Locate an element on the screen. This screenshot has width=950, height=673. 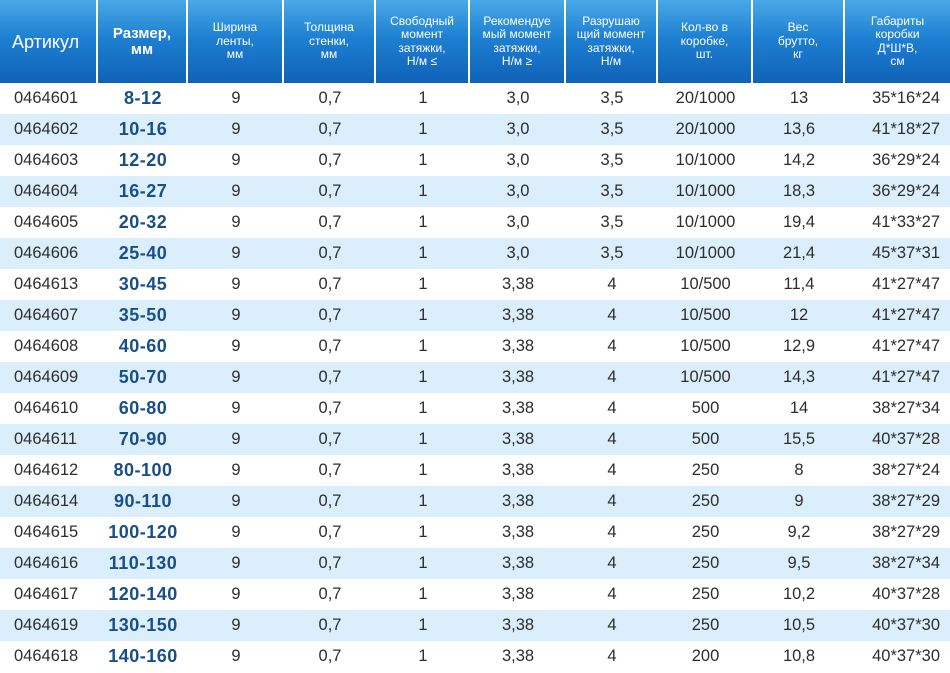
cell-article: 0464615 is located at coordinates (49, 532).